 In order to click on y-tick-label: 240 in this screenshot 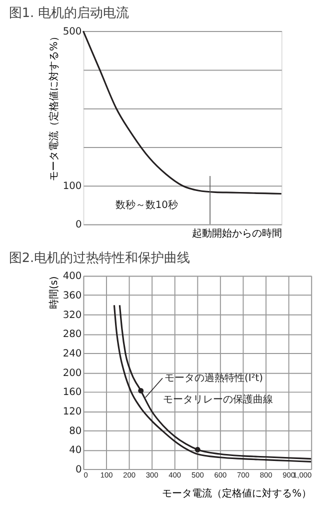, I will do `click(72, 354)`.